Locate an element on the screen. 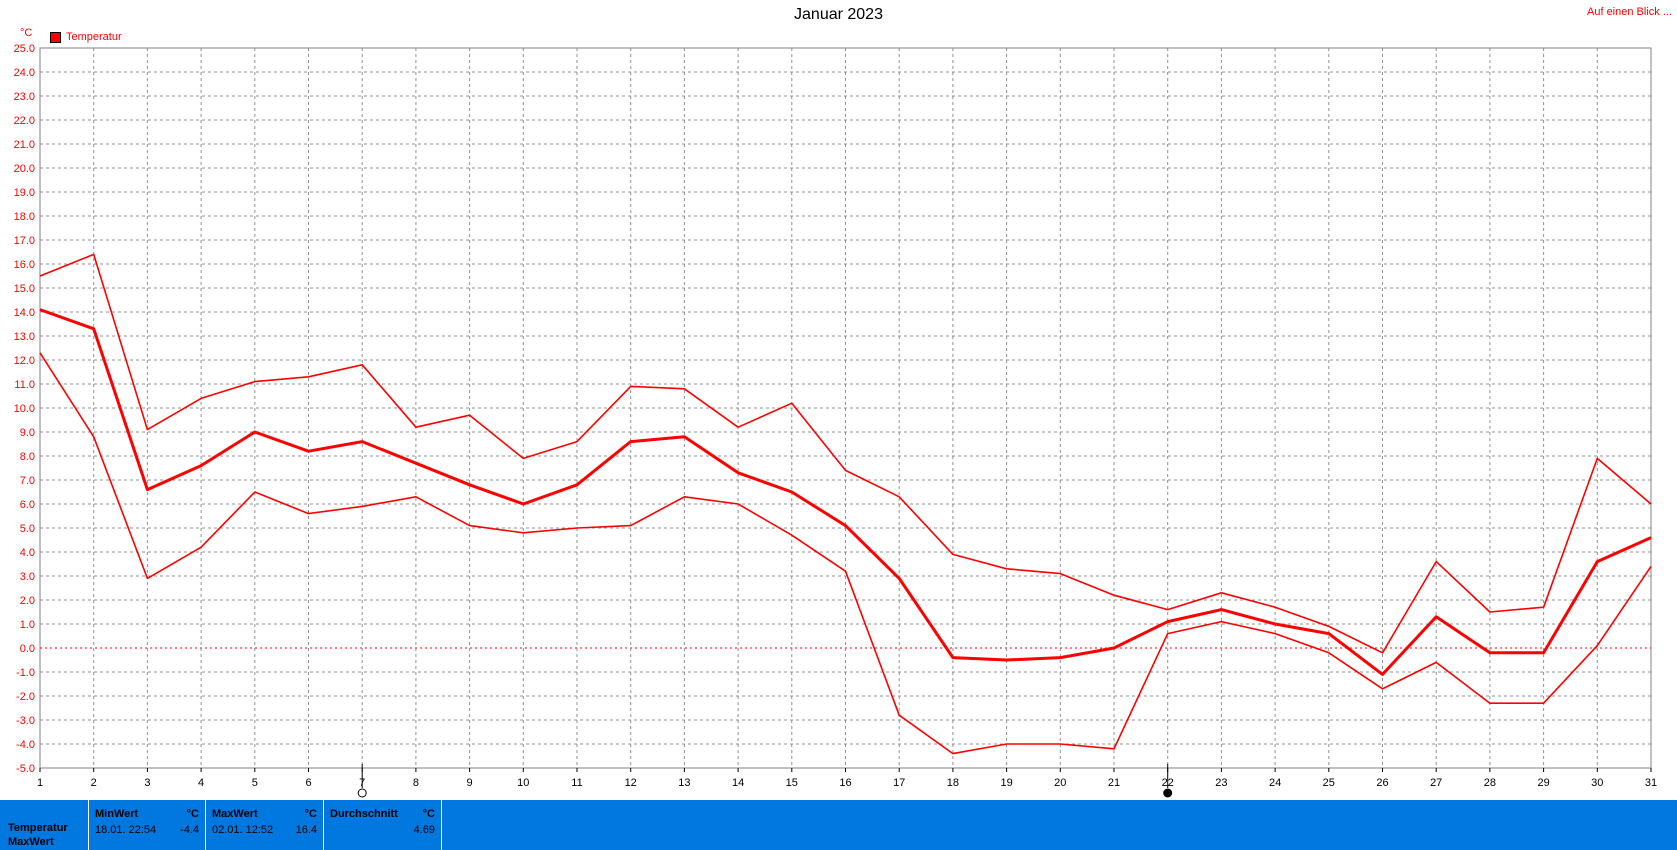 Image resolution: width=1677 pixels, height=850 pixels. y-tick-label: 25.0 is located at coordinates (24, 49).